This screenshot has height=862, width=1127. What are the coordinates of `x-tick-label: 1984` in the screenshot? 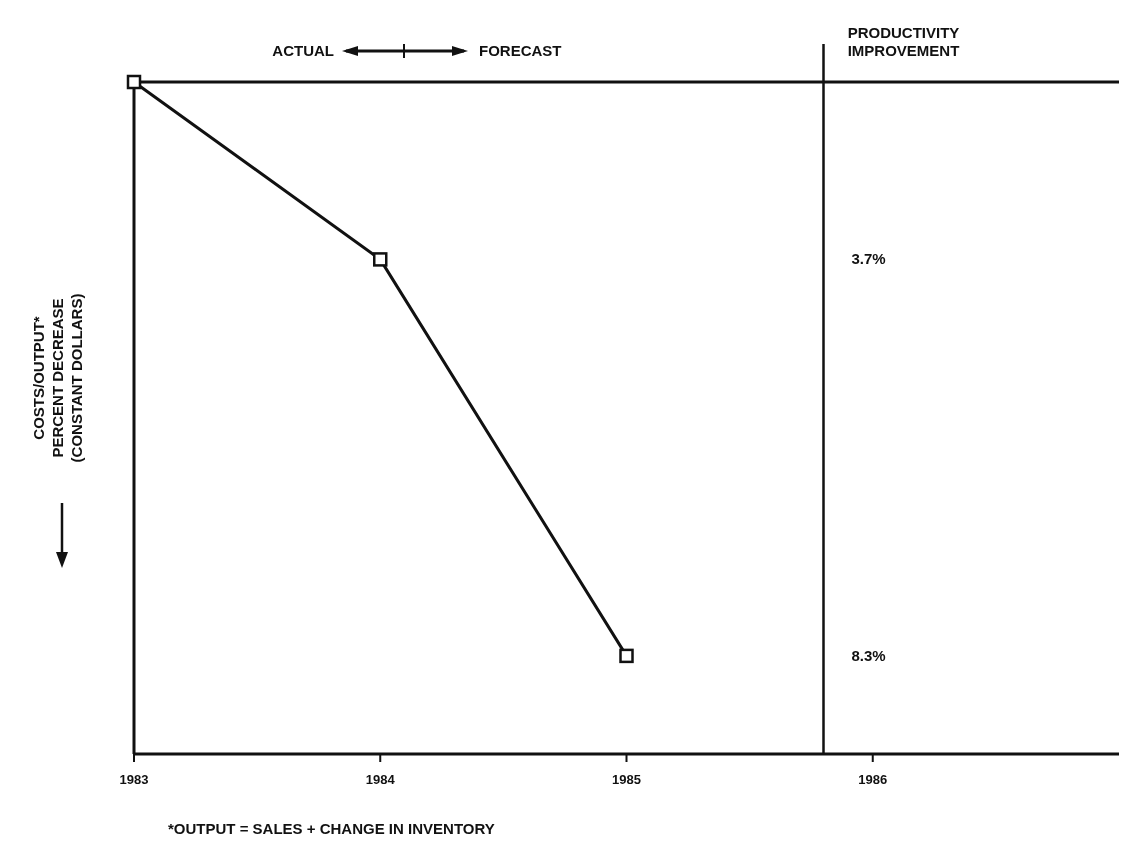 It's located at (380, 779).